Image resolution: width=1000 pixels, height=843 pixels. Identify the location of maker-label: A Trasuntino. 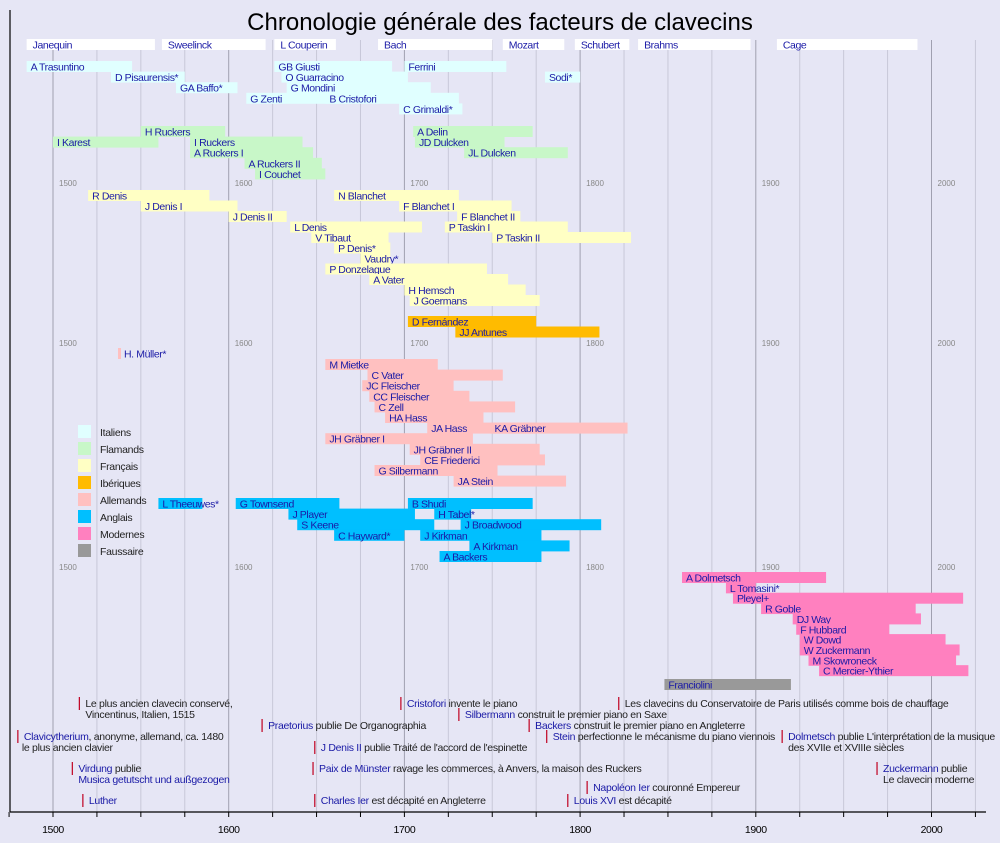
(58, 68).